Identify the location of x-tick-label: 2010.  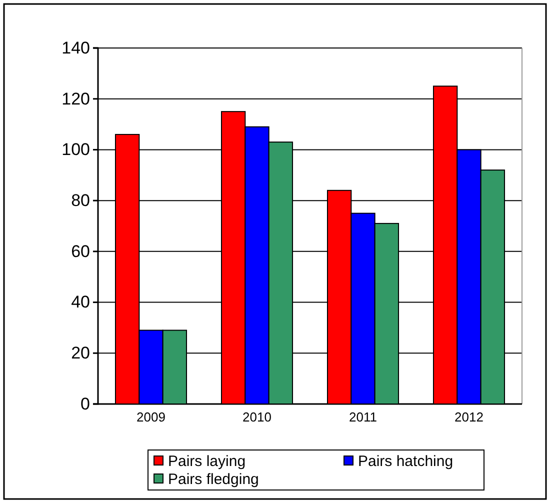
(257, 416).